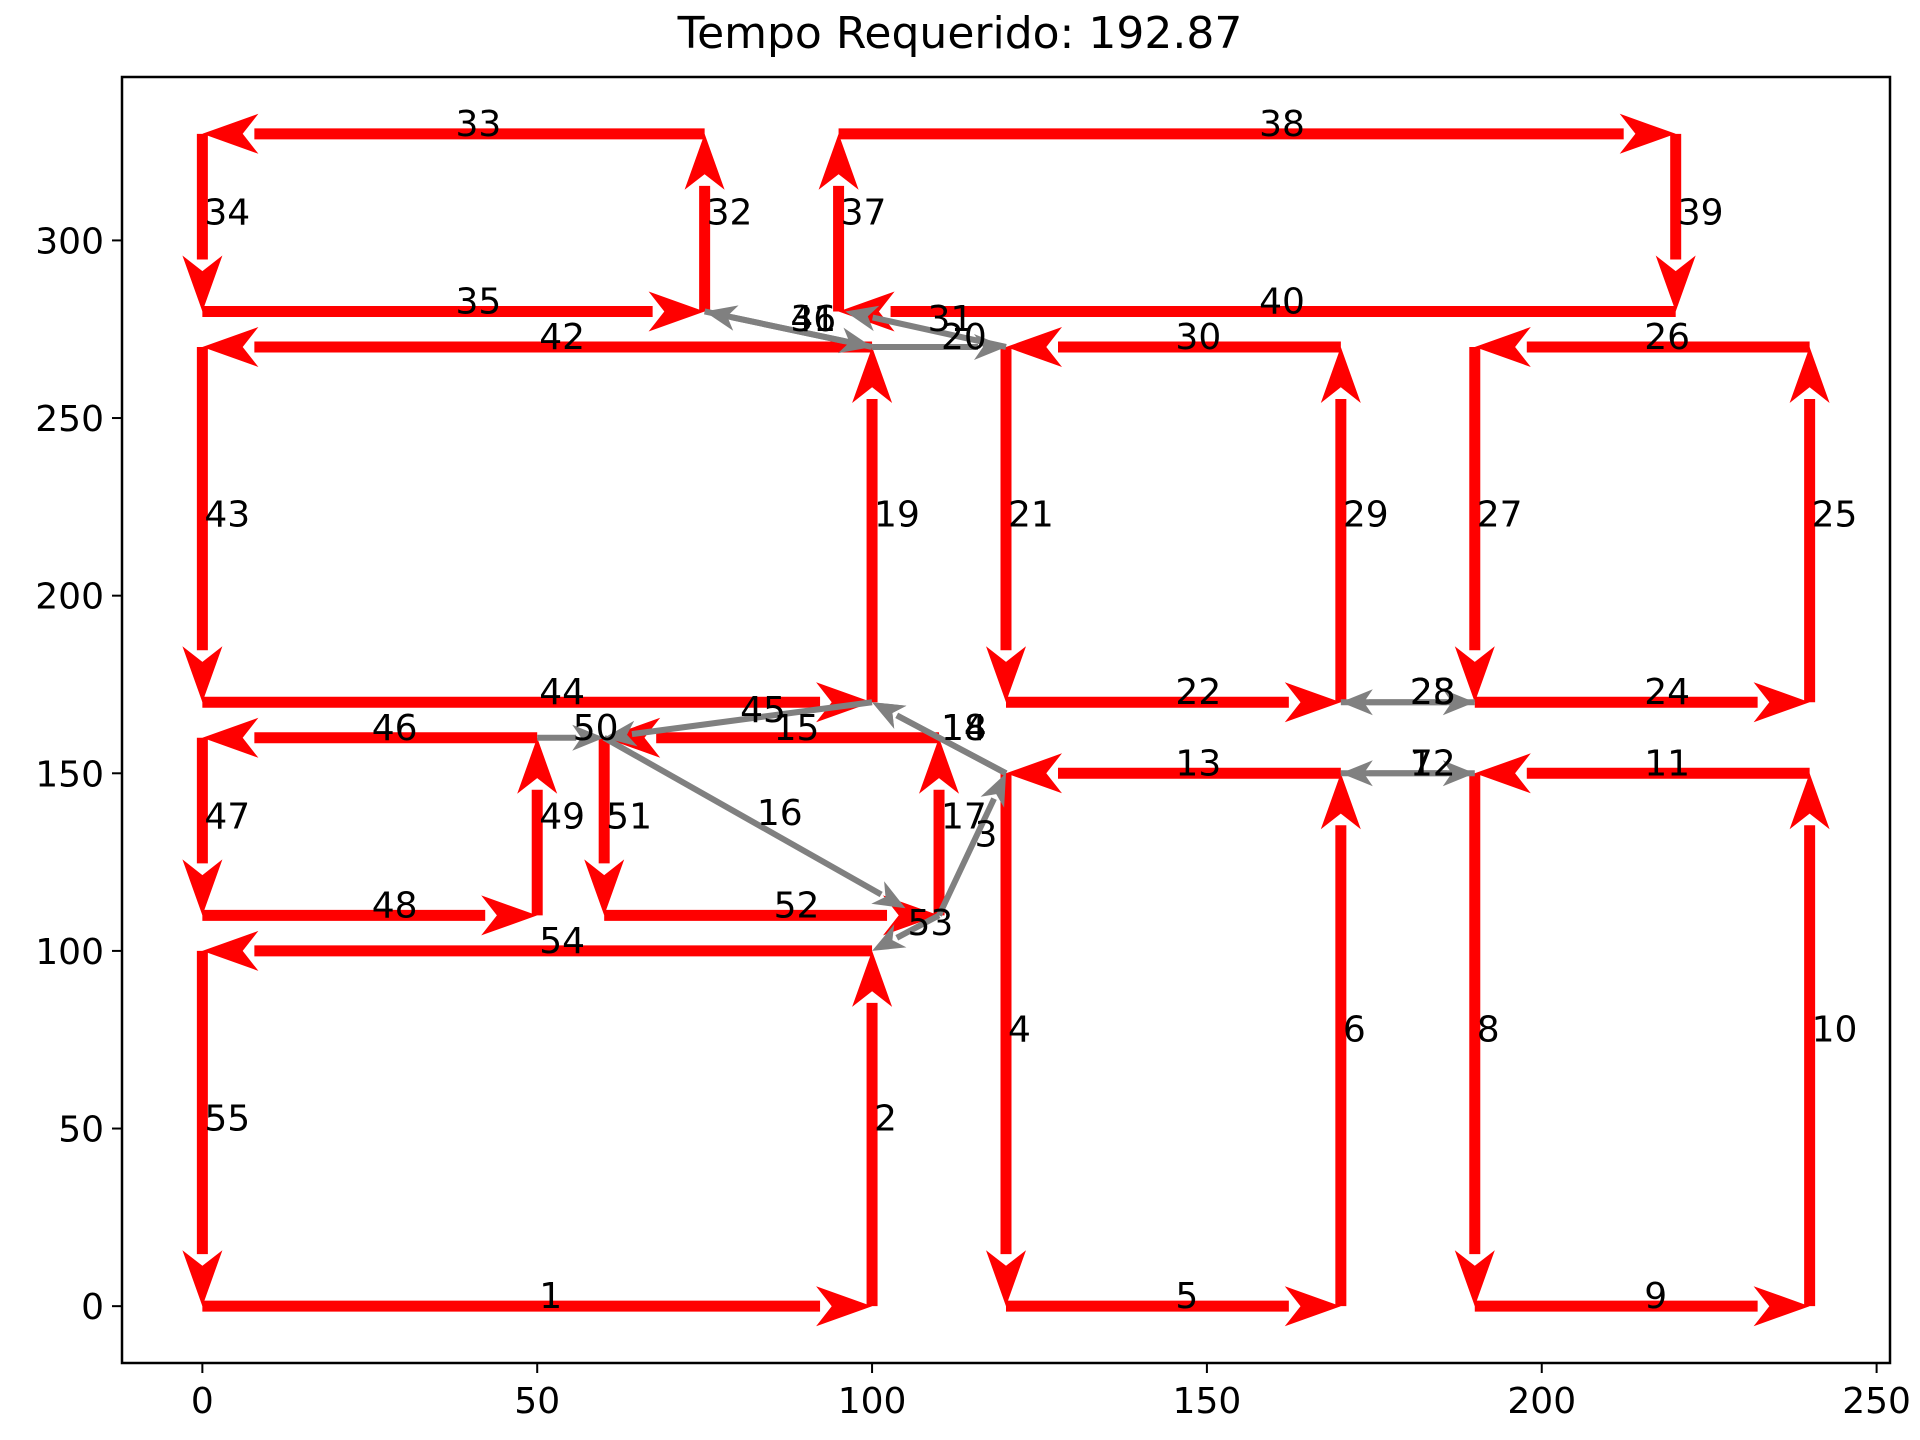 This screenshot has height=1440, width=1920. I want to click on edge-label: 3, so click(986, 834).